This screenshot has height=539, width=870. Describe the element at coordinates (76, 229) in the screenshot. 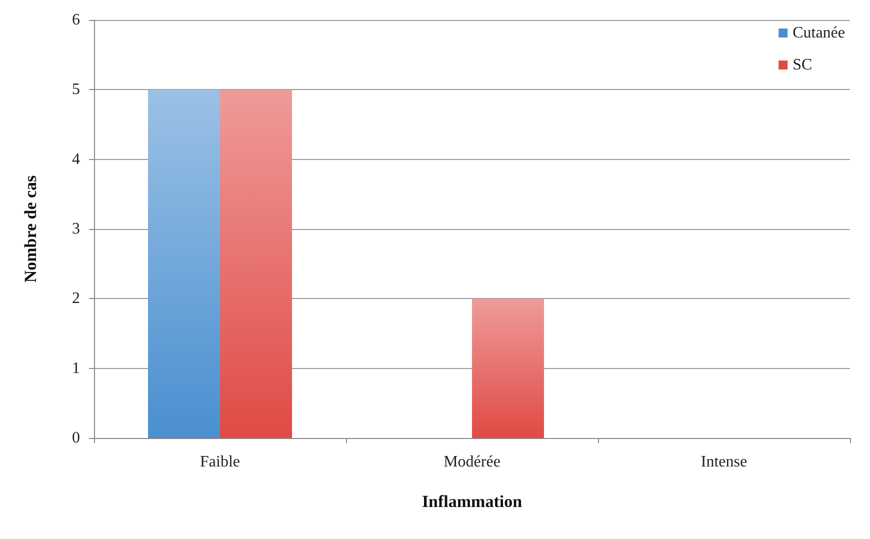

I see `y-tick-label: 3` at that location.